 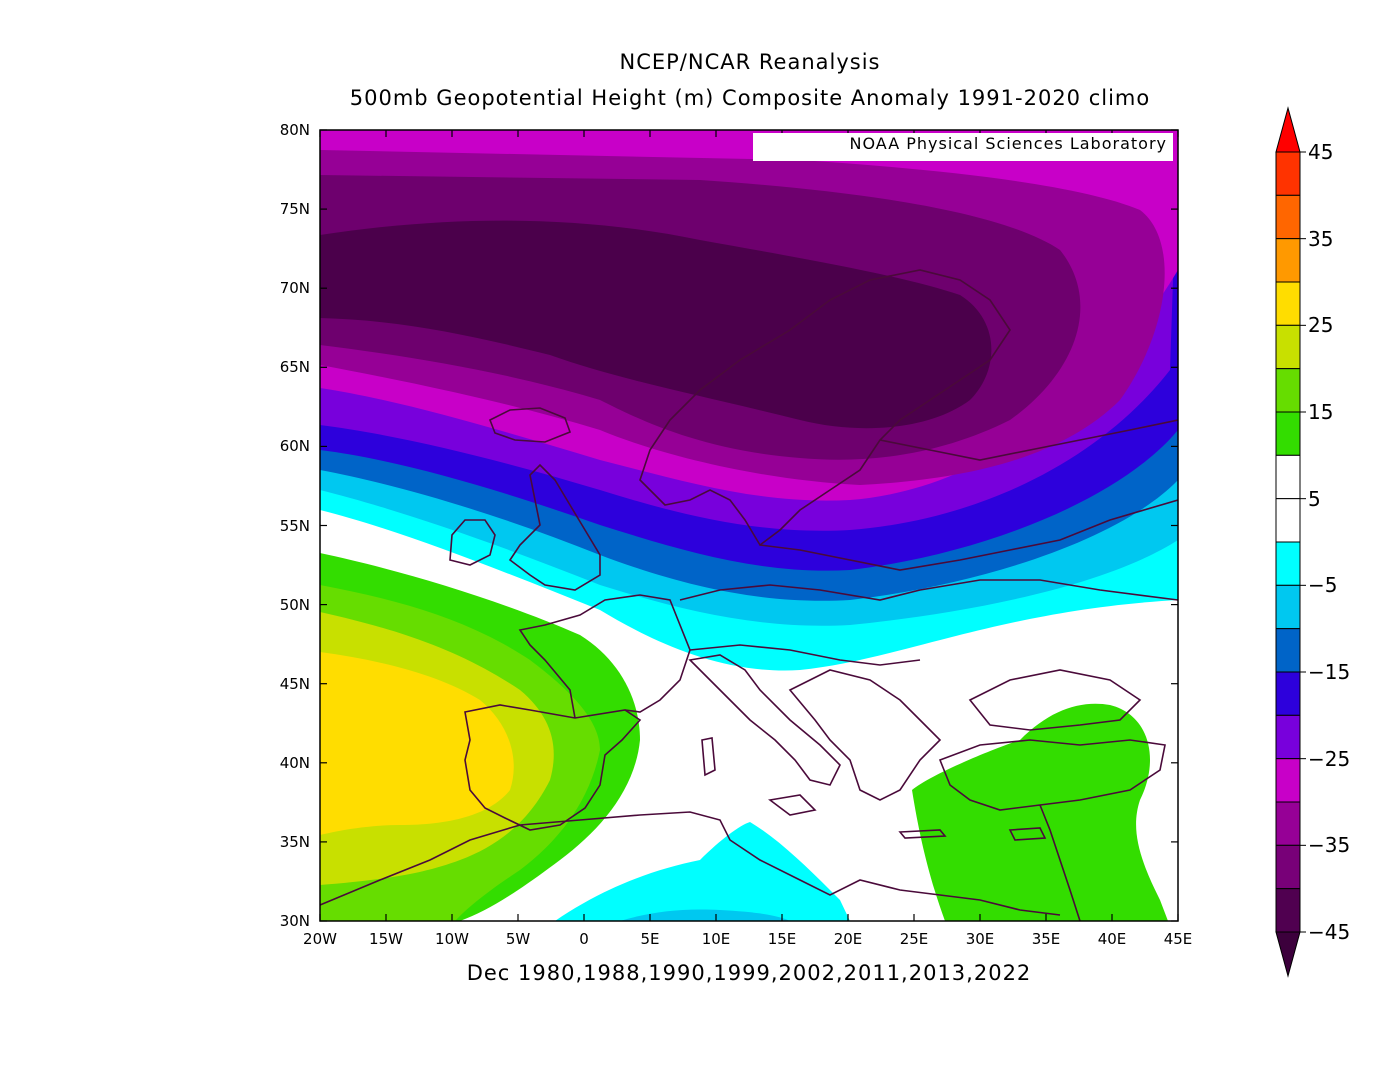 What do you see at coordinates (1329, 845) in the screenshot?
I see `colorbar-label: −35` at bounding box center [1329, 845].